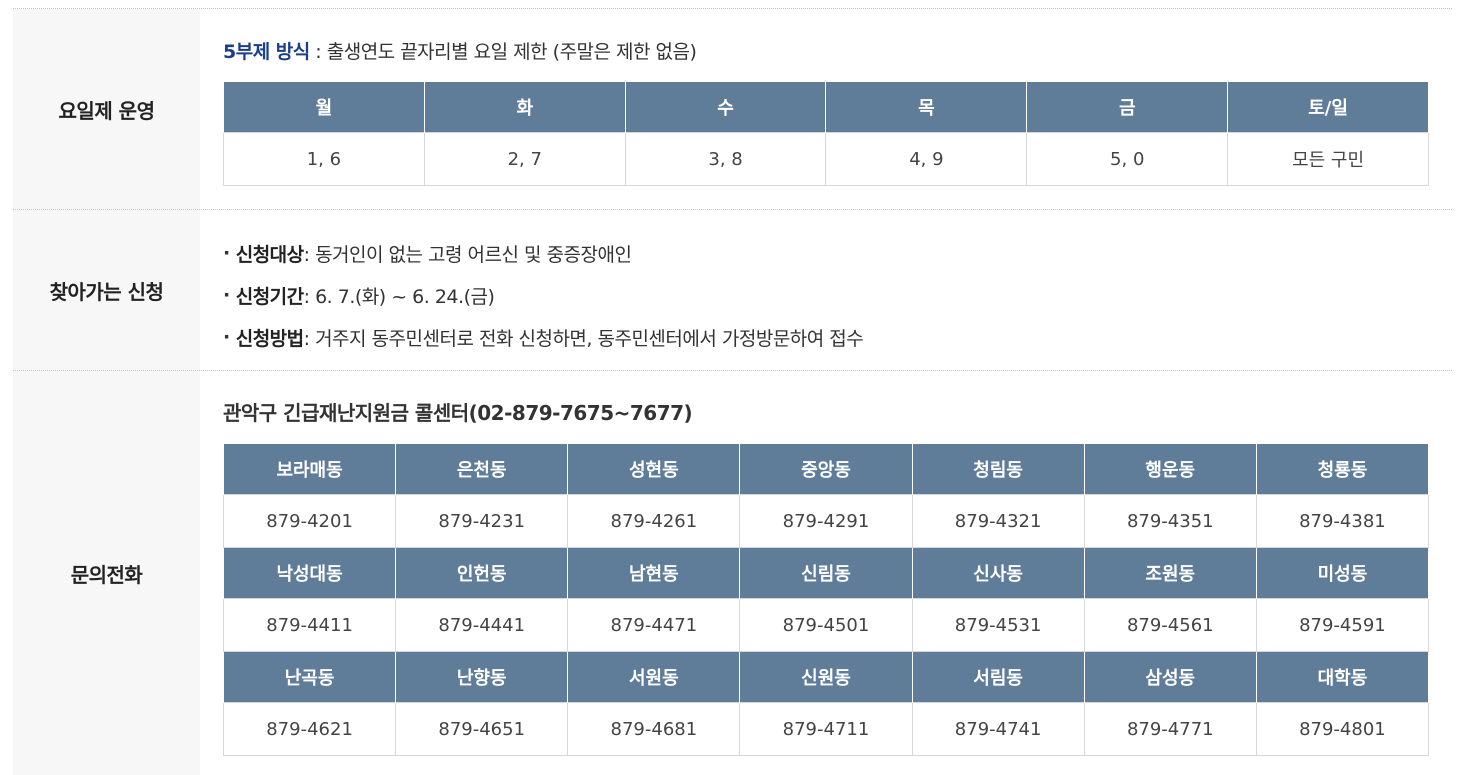 This screenshot has width=1463, height=775. Describe the element at coordinates (654, 521) in the screenshot. I see `phone-number: 879-4261` at that location.